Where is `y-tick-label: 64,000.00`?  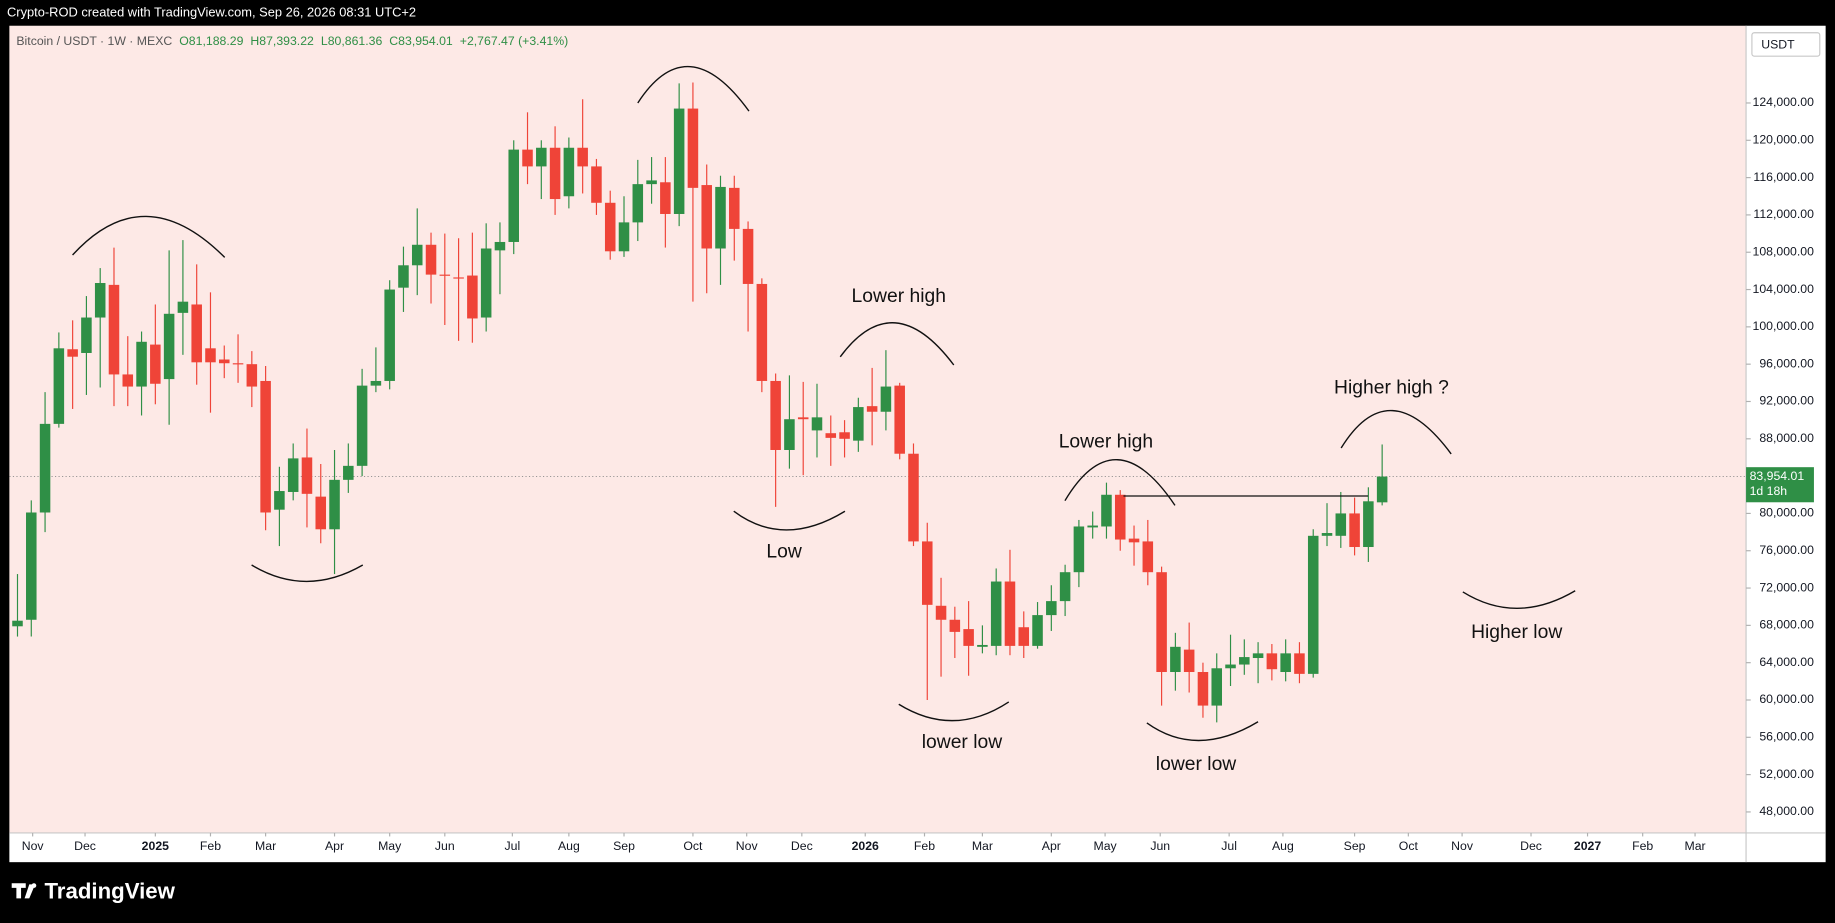
y-tick-label: 64,000.00 is located at coordinates (1786, 662).